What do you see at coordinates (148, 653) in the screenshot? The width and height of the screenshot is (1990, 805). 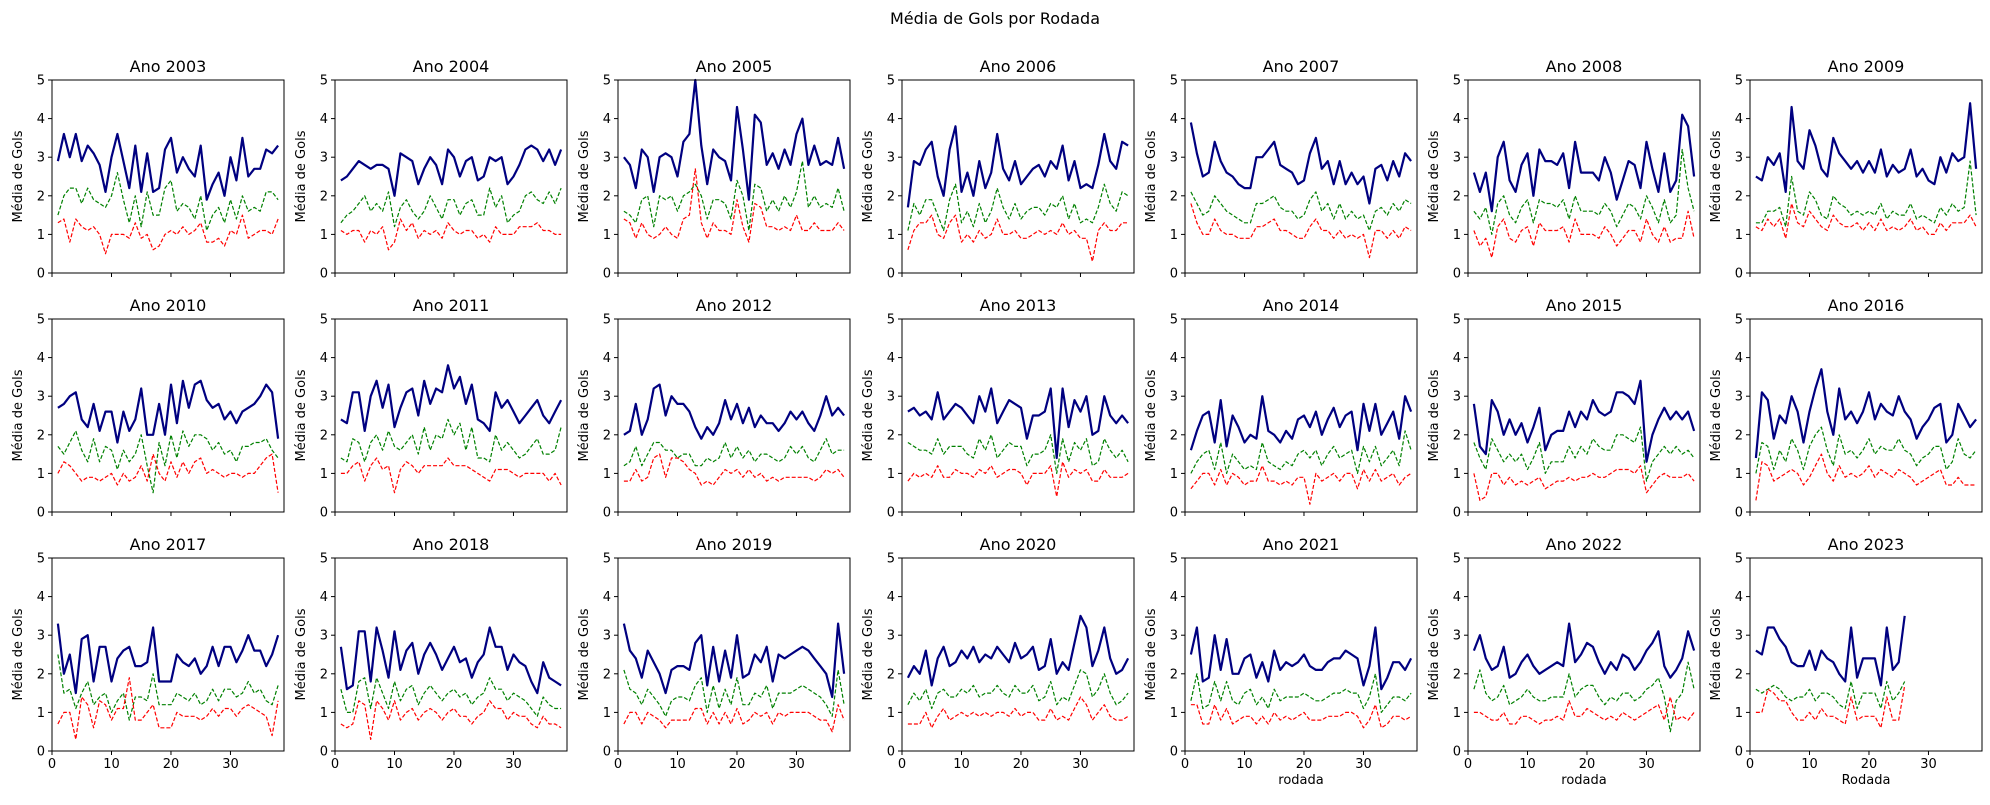 I see `chart-panel: Ano 2017 0 1 2 3 4 5 0 10 20 30 Média de Gols` at bounding box center [148, 653].